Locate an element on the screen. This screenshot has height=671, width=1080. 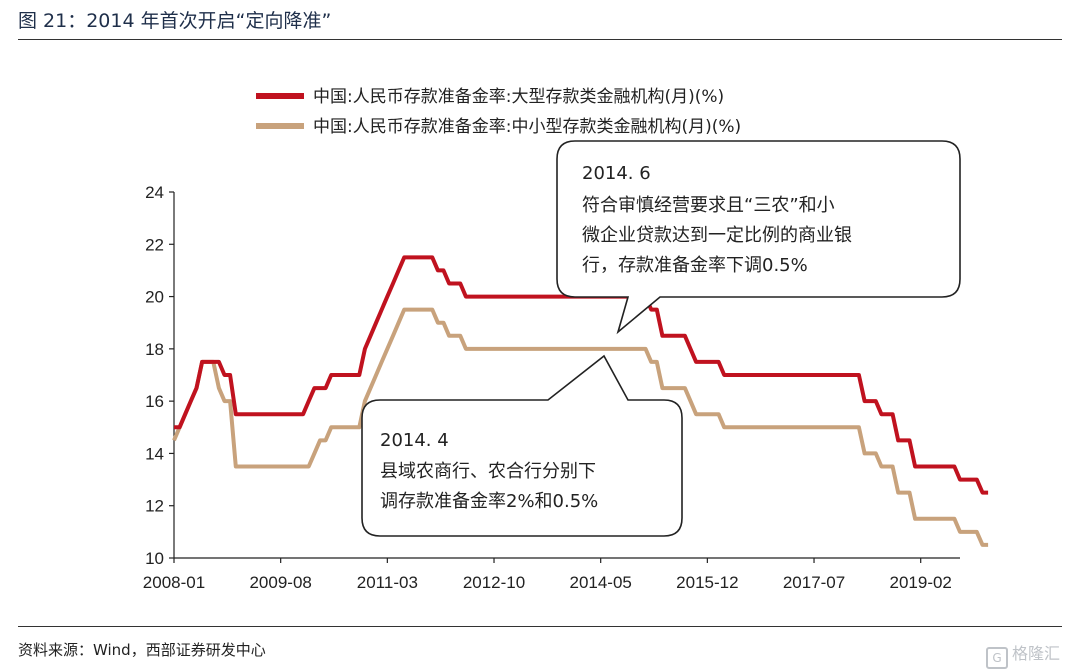
figure-title: 图 21：2014 年首次开启“定向降准” is located at coordinates (175, 21).